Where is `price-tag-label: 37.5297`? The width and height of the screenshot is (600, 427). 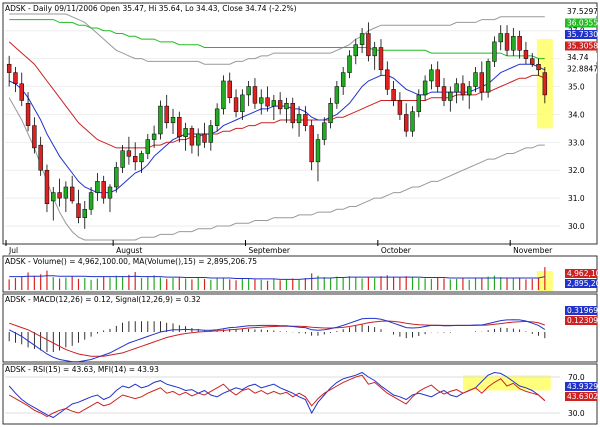 price-tag-label: 37.5297 is located at coordinates (582, 11).